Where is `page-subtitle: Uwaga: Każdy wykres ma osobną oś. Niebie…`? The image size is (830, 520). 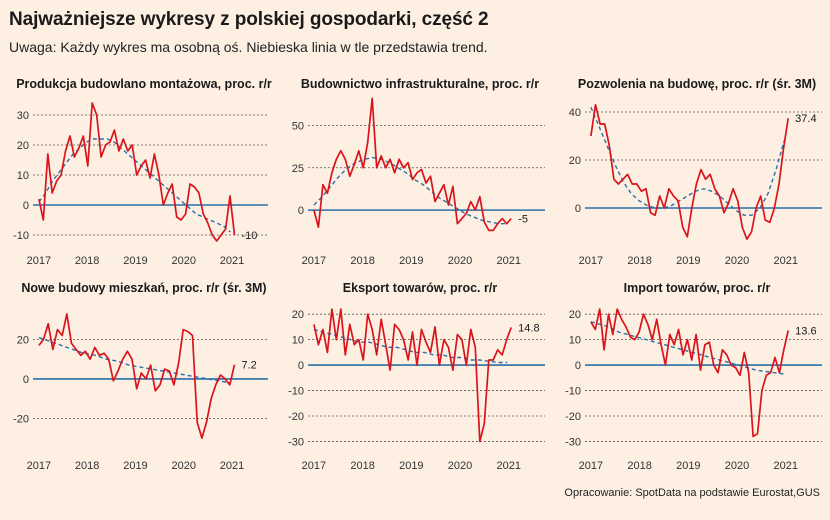
page-subtitle: Uwaga: Każdy wykres ma osobną oś. Niebie… is located at coordinates (248, 47).